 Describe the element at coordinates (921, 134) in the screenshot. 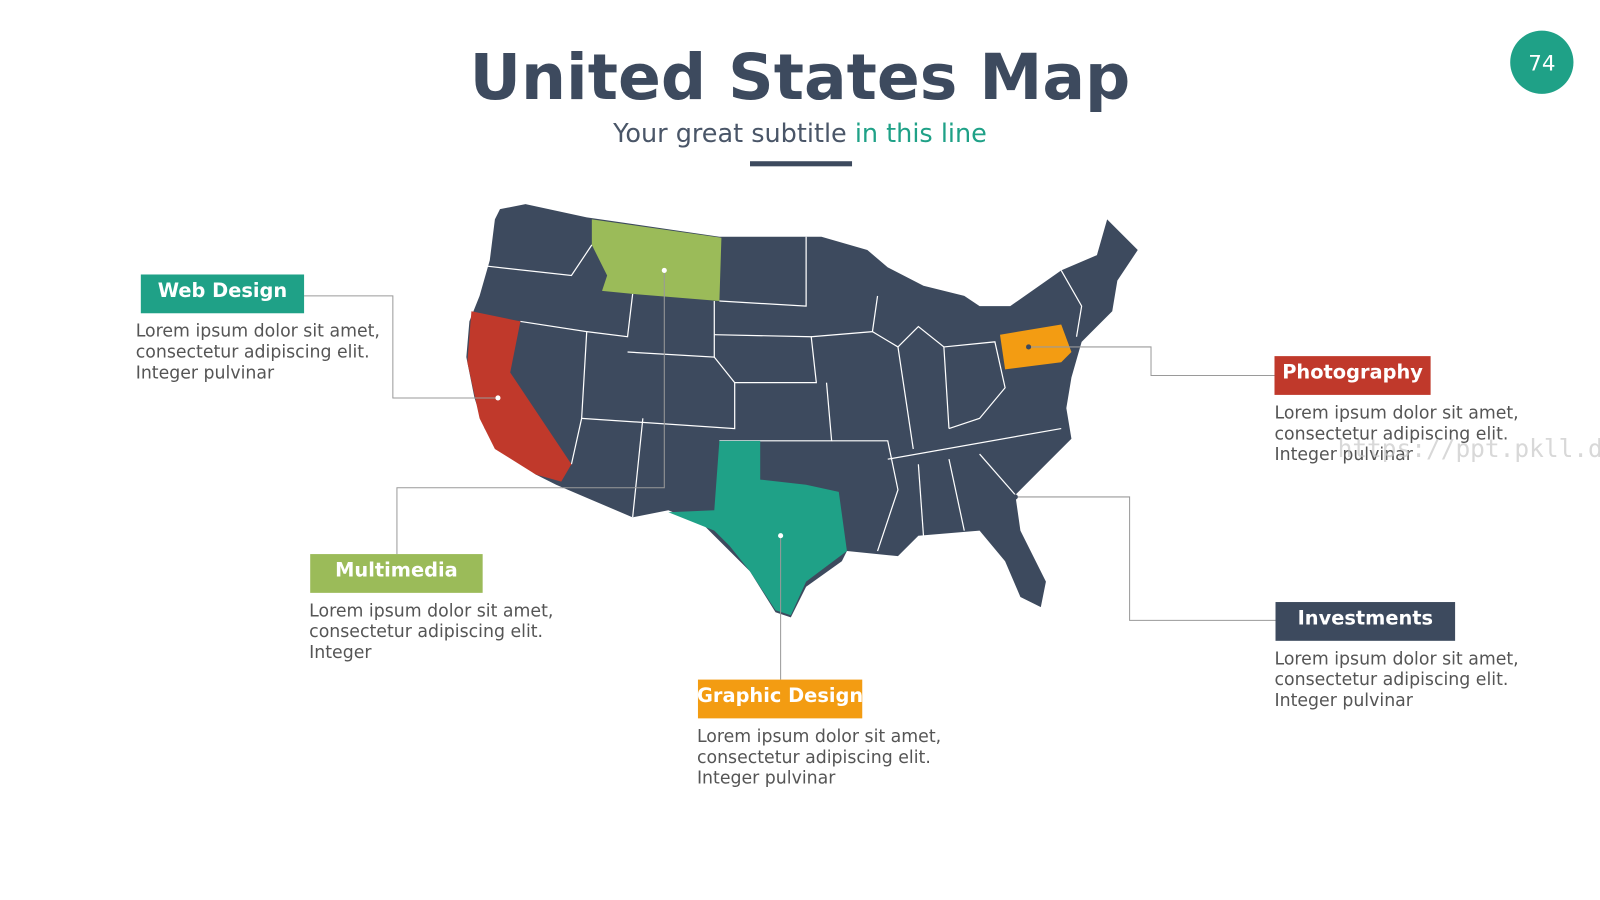

I see `subtitle-highlight: in this line` at that location.